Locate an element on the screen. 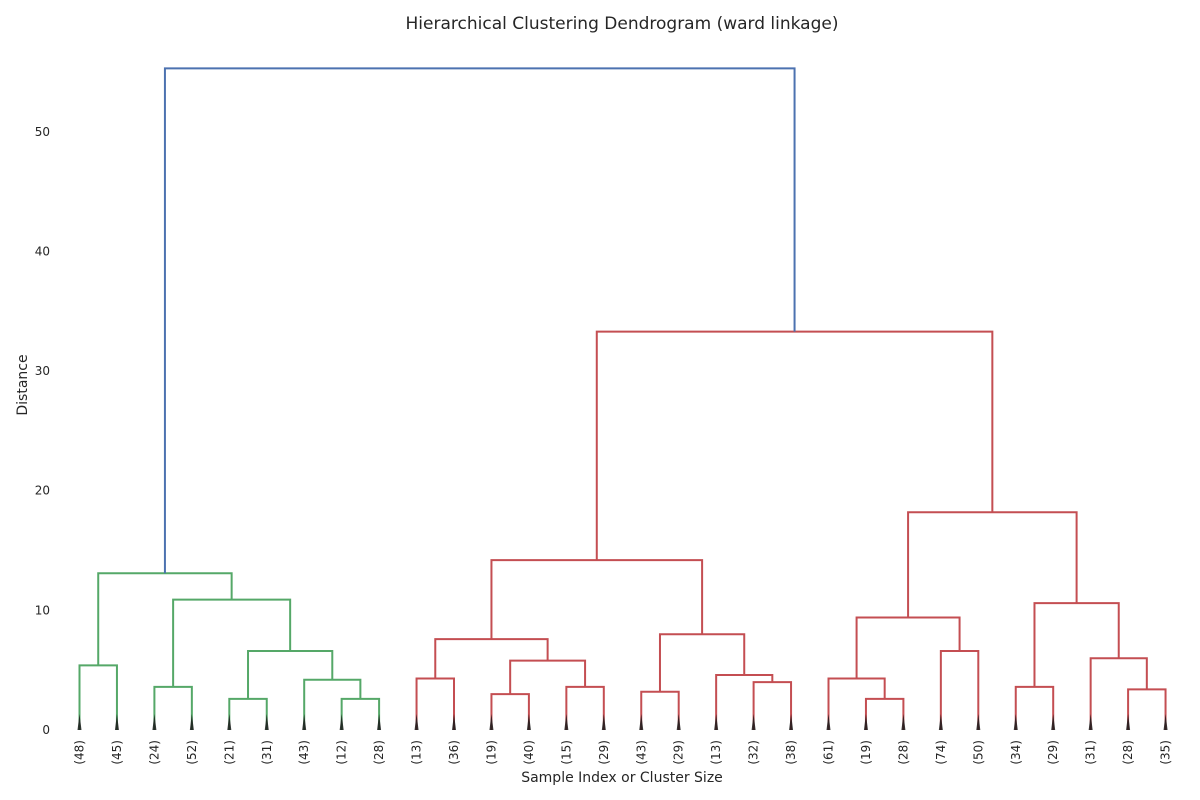  dendrogram-link-m12 is located at coordinates (548, 677).